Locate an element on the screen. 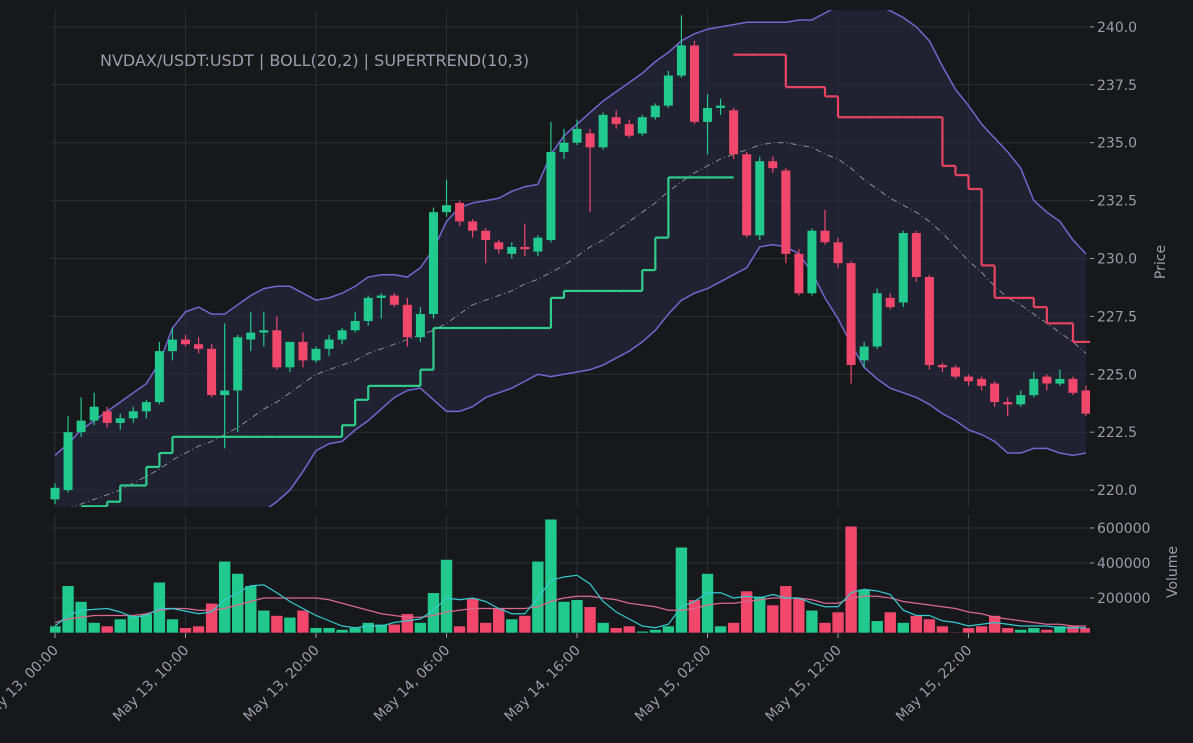 The width and height of the screenshot is (1193, 743). y-tick-label: 400000 is located at coordinates (1123, 564).